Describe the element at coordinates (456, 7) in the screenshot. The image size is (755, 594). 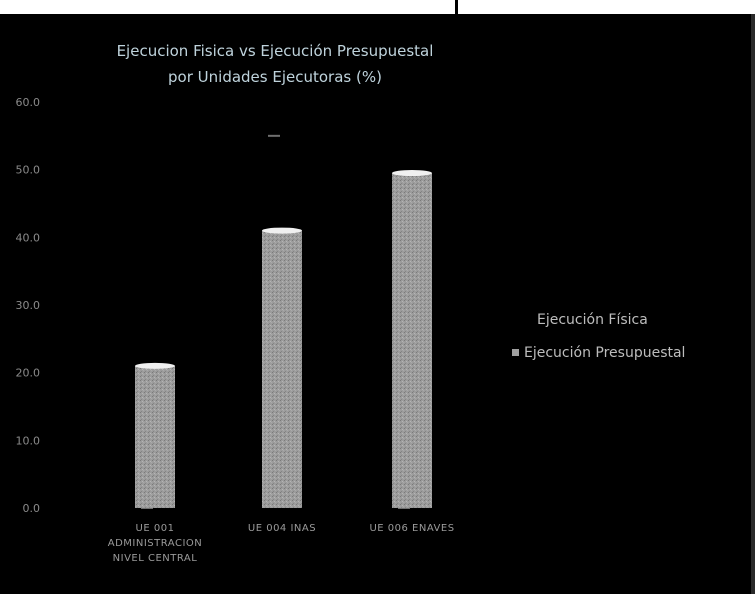
I see `top-notch` at that location.